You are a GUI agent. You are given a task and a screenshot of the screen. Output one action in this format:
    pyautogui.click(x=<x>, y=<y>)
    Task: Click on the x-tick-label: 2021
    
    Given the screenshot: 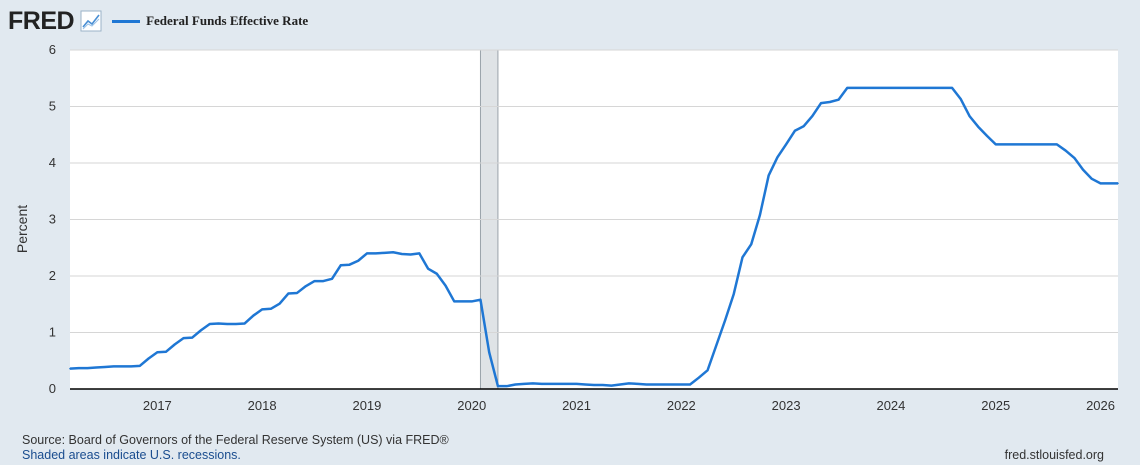 What is the action you would take?
    pyautogui.click(x=576, y=405)
    